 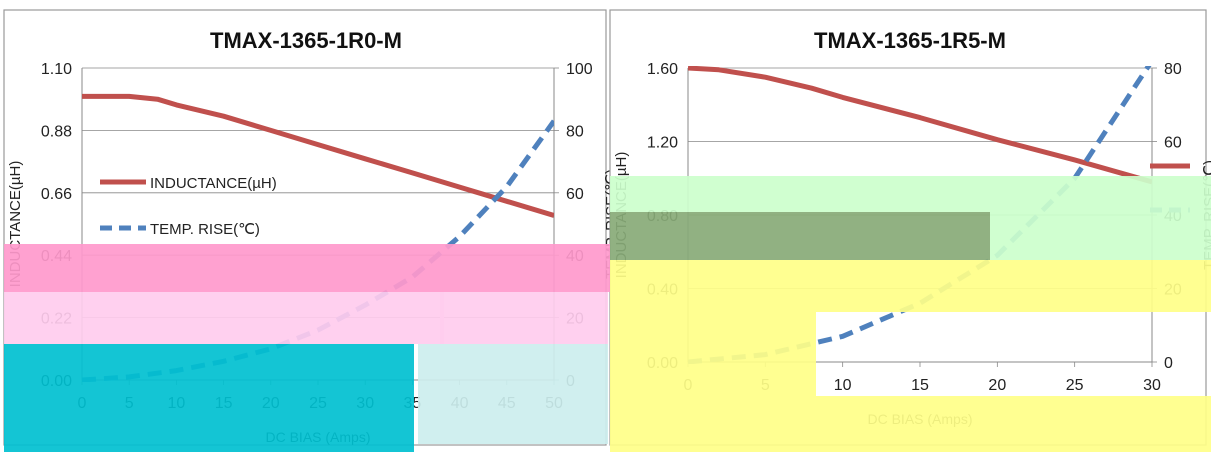 I want to click on chart-title: TMAX-1365-1R0-M, so click(x=306, y=40).